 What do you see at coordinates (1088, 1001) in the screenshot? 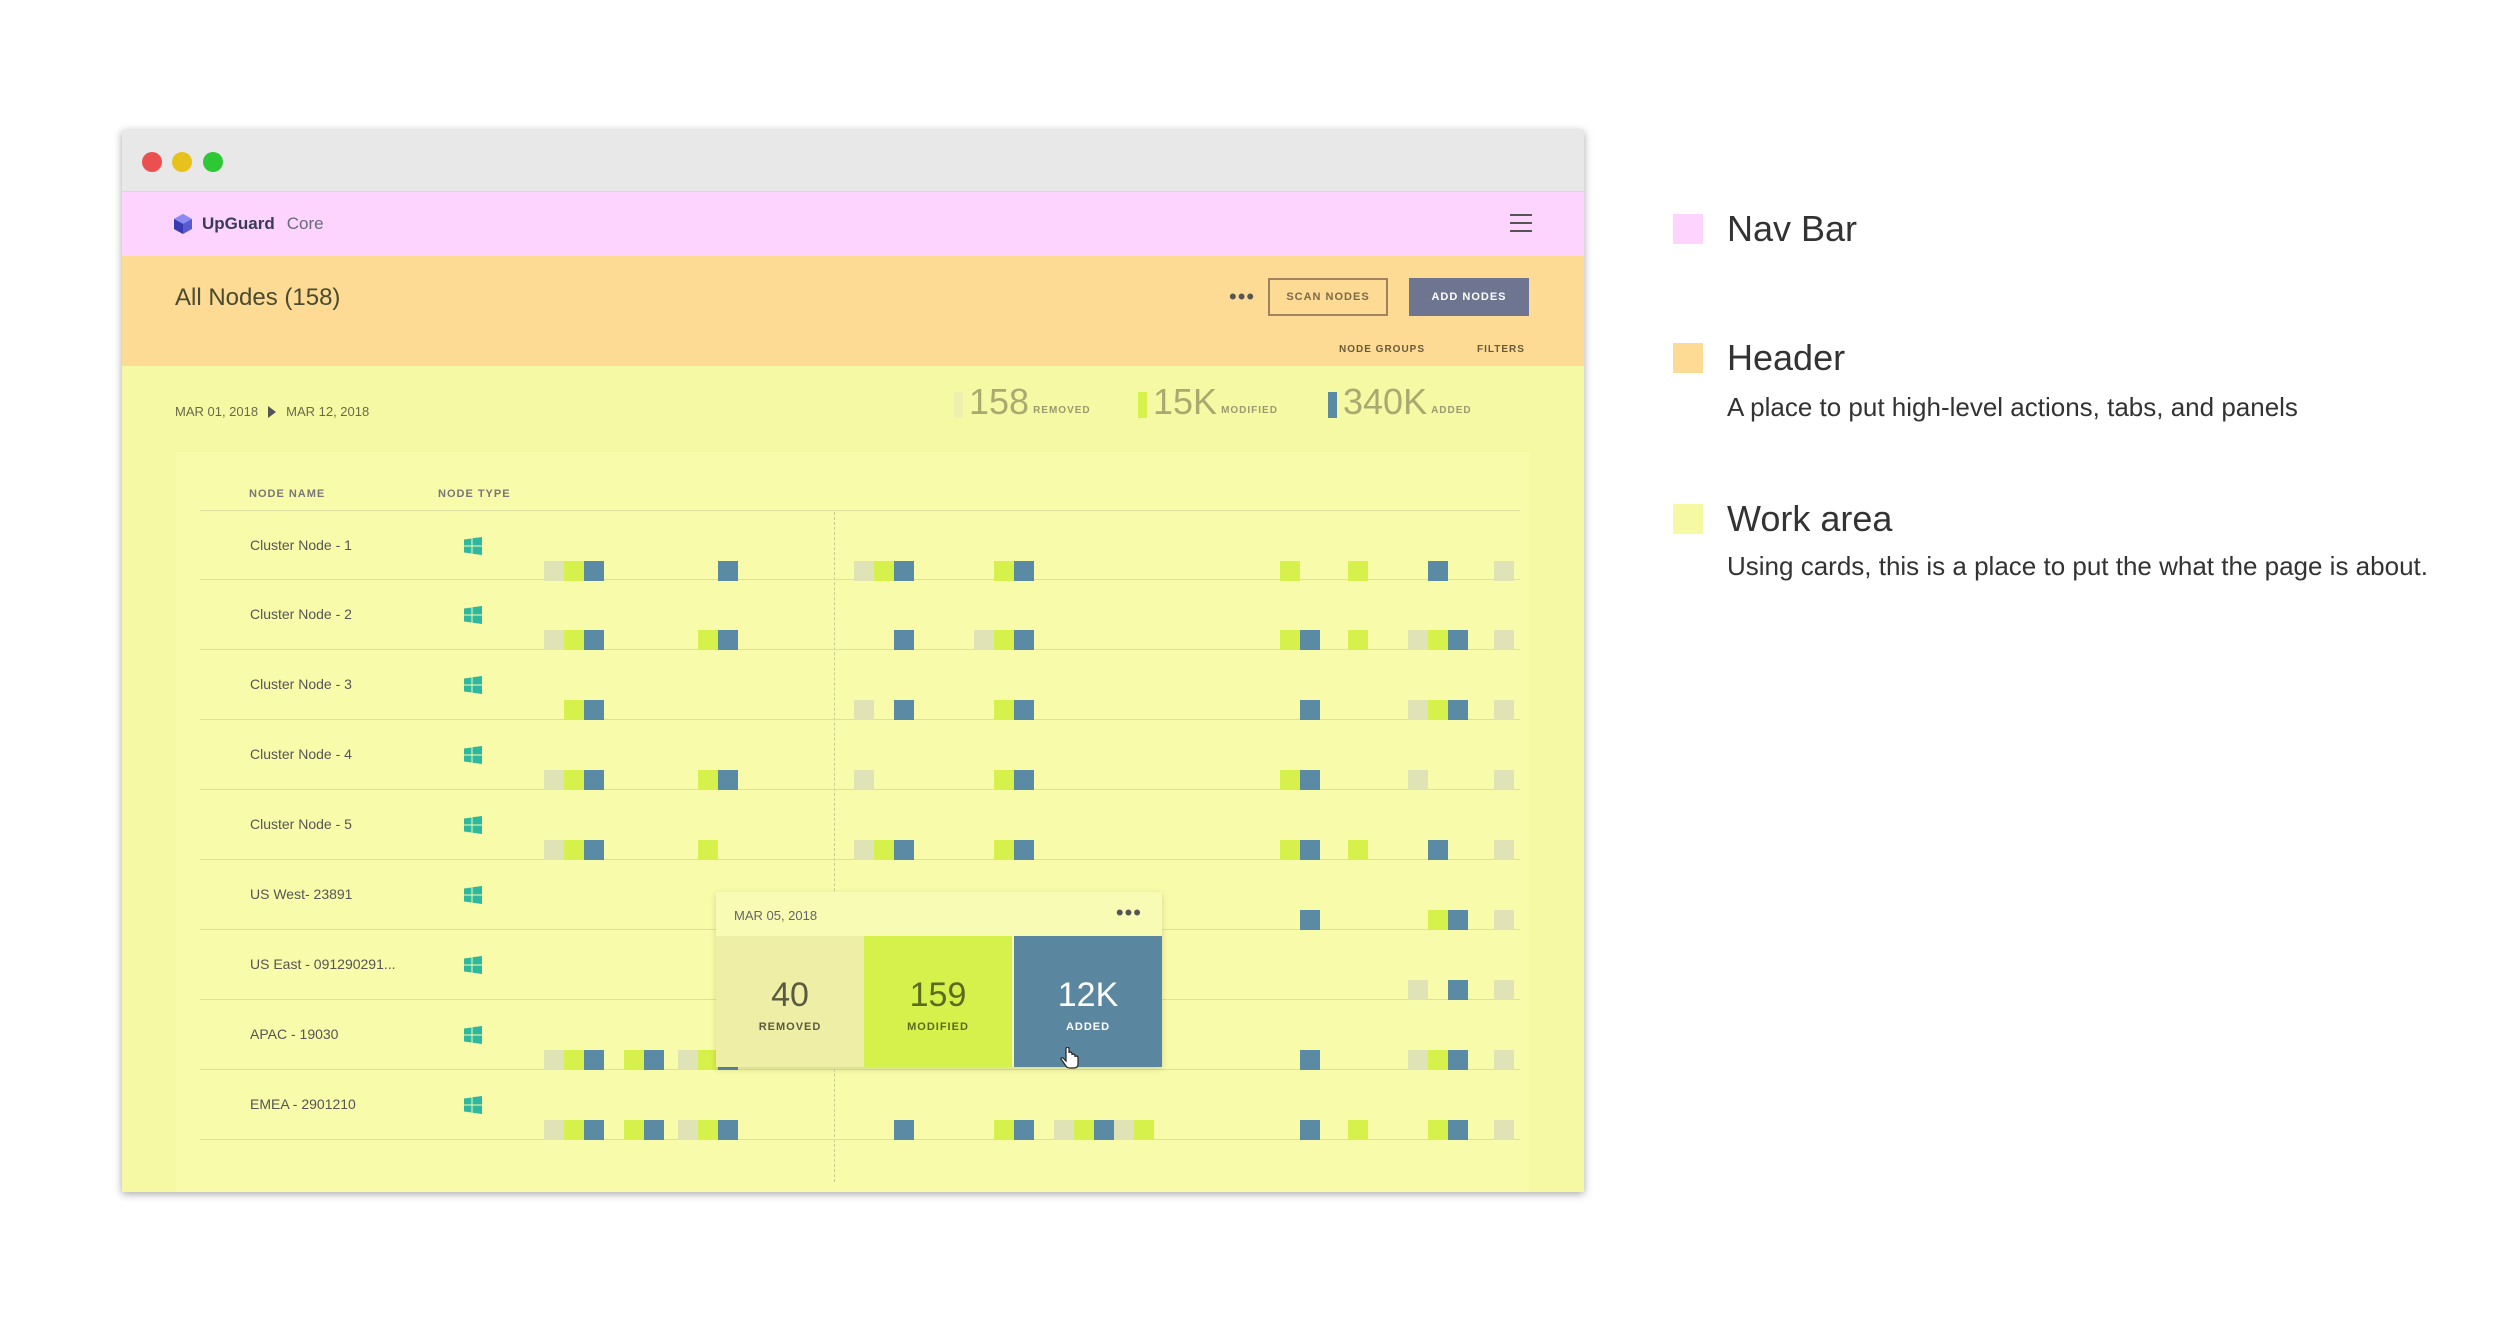
I see `popover-tile-added: 12K ADDED` at bounding box center [1088, 1001].